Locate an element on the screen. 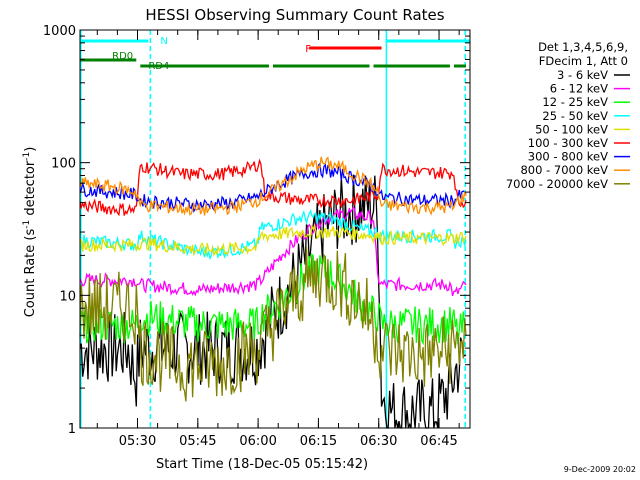 This screenshot has width=640, height=480. overlay-label-rd0: RD0 is located at coordinates (122, 56).